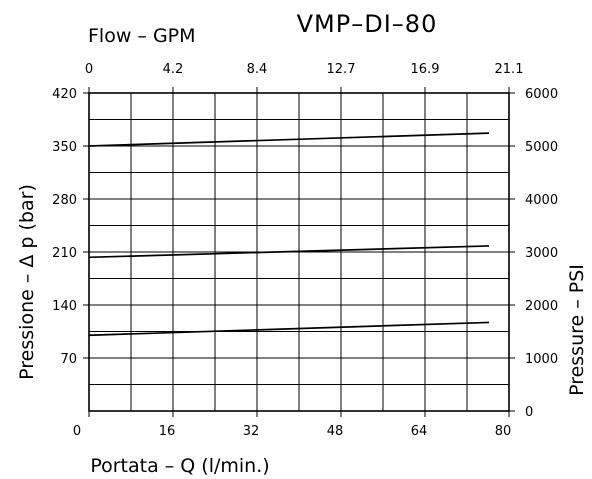 This screenshot has width=592, height=479. What do you see at coordinates (541, 253) in the screenshot?
I see `y2-tick-label: 3000` at bounding box center [541, 253].